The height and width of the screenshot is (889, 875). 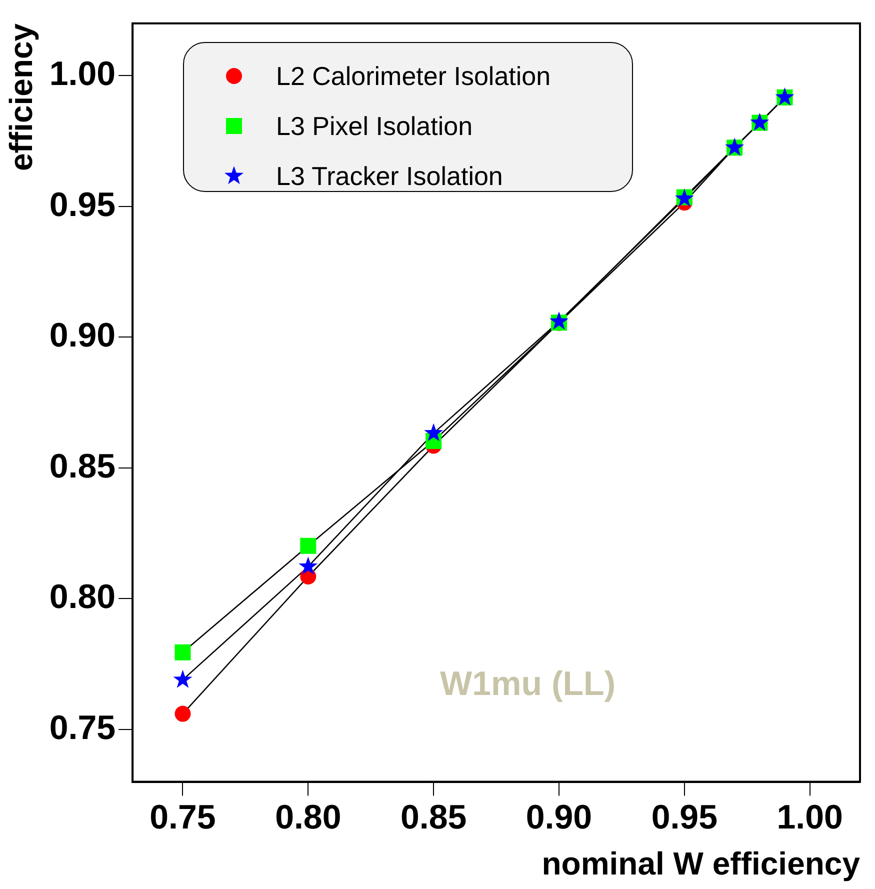 What do you see at coordinates (82, 466) in the screenshot?
I see `y-tick-label: 0.85` at bounding box center [82, 466].